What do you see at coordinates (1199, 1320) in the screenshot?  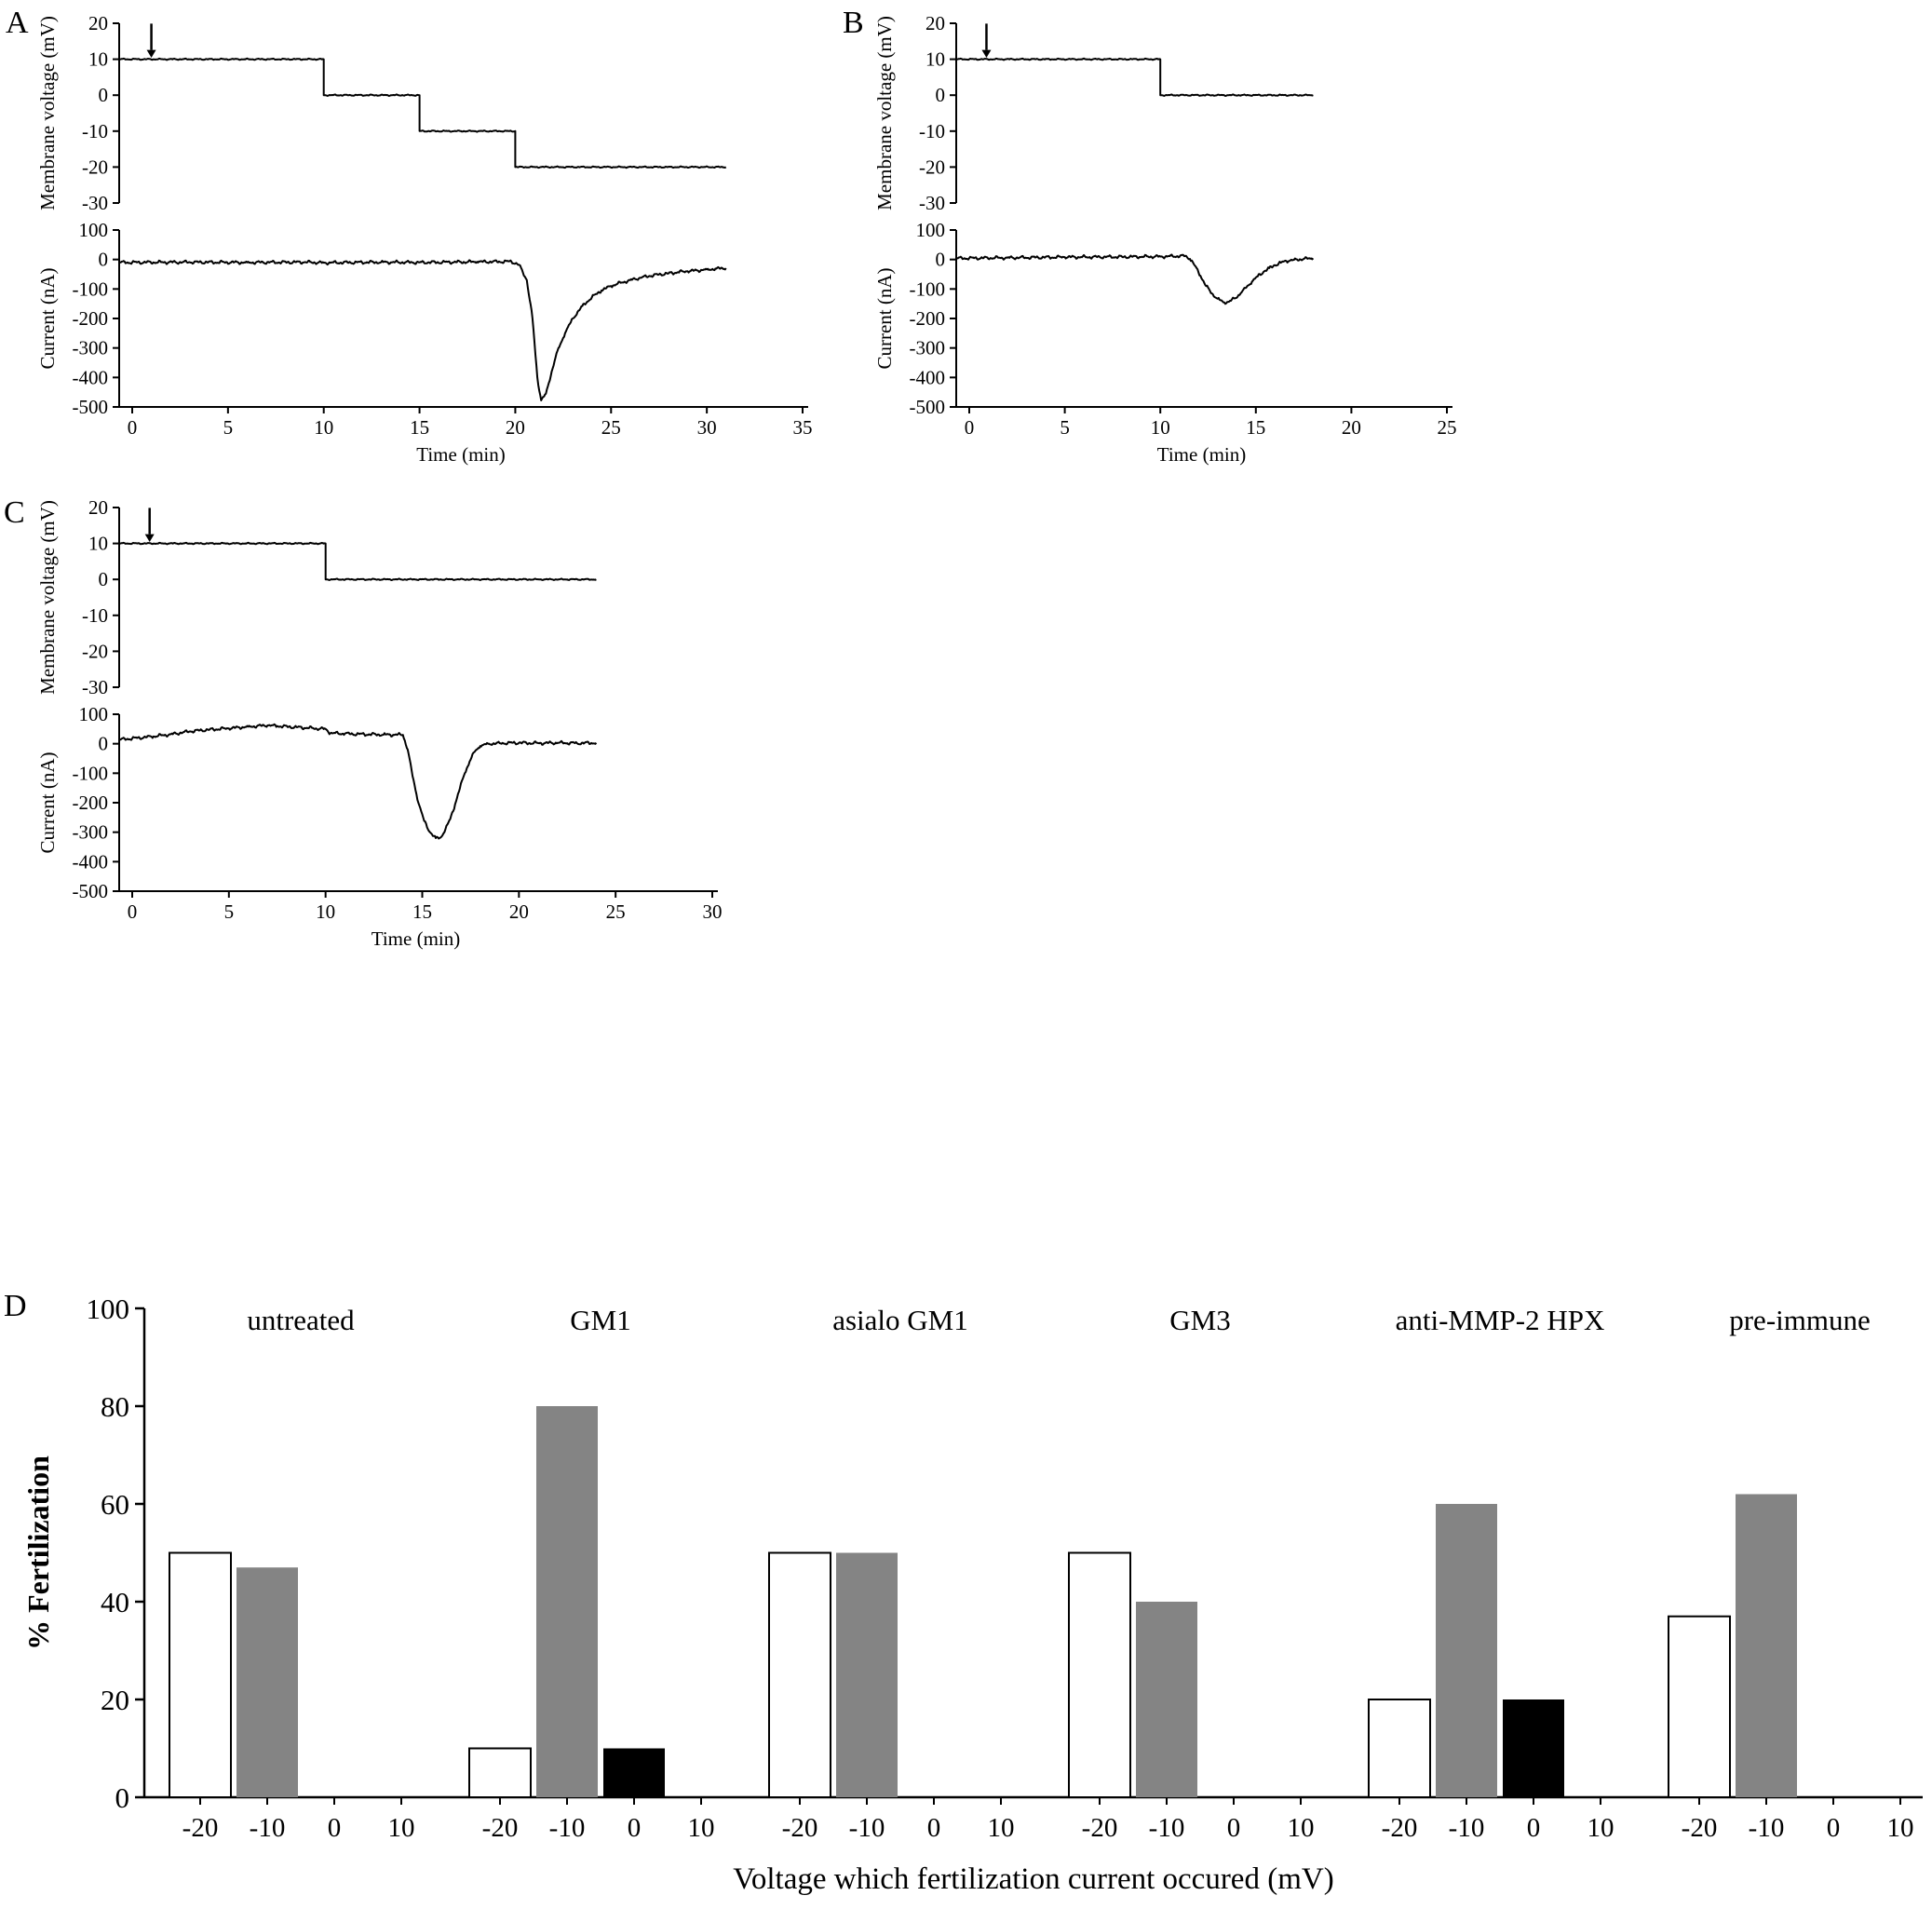 I see `group-label: GM3` at bounding box center [1199, 1320].